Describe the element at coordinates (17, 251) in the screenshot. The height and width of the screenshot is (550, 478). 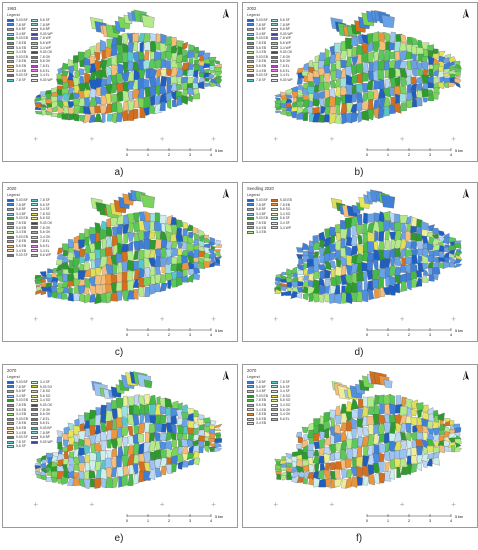
I see `legend-item: 3-4 EB` at that location.